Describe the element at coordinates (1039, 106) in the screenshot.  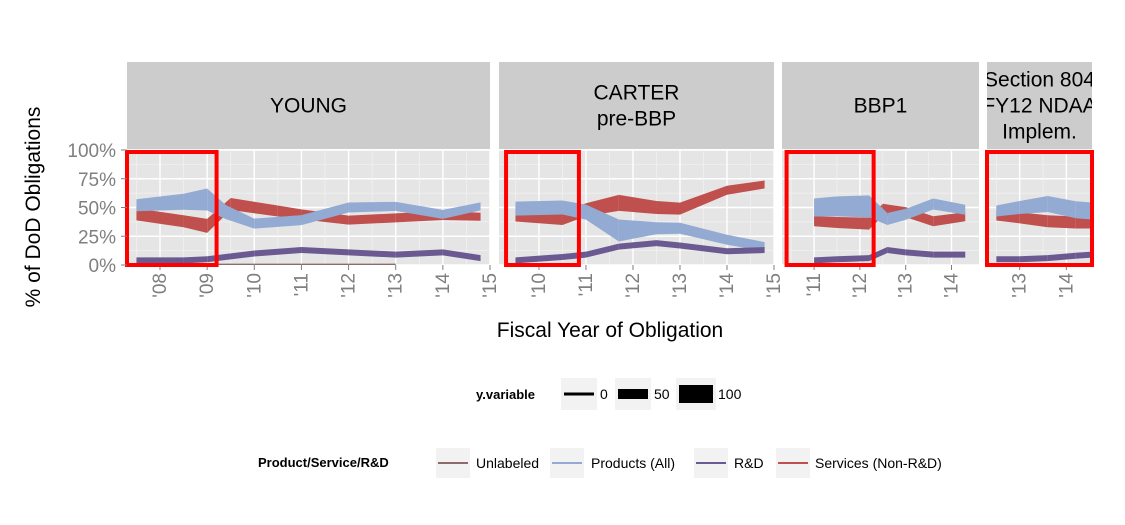
I see `facet-strip-label: FY12 NDAA` at that location.